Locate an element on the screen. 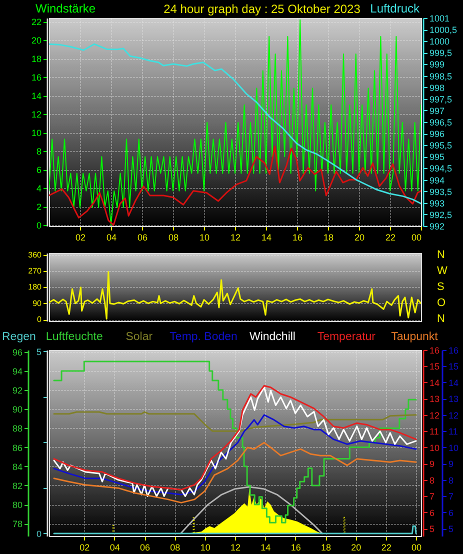  y2-tick-label: 997,5 is located at coordinates (441, 99).